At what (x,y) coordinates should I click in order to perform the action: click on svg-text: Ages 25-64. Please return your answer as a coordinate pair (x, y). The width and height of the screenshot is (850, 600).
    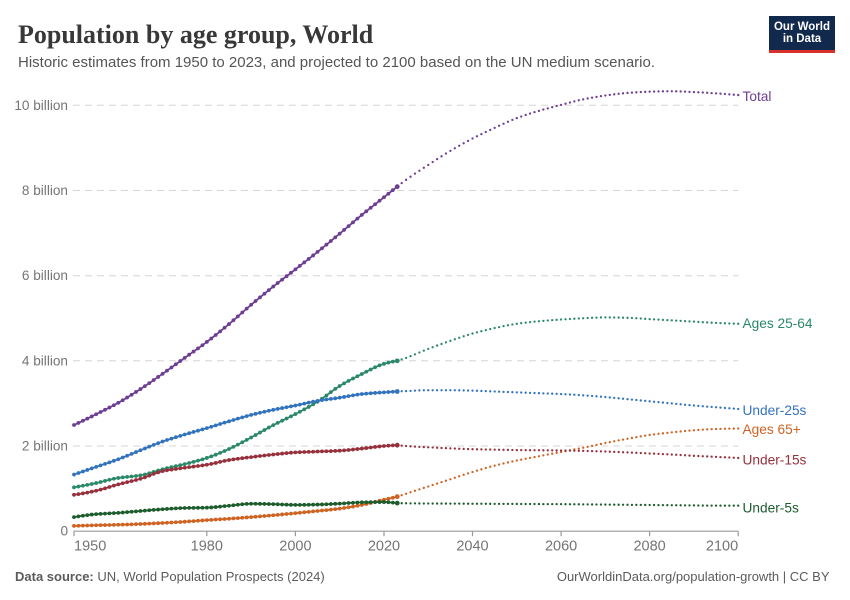
    Looking at the image, I should click on (778, 323).